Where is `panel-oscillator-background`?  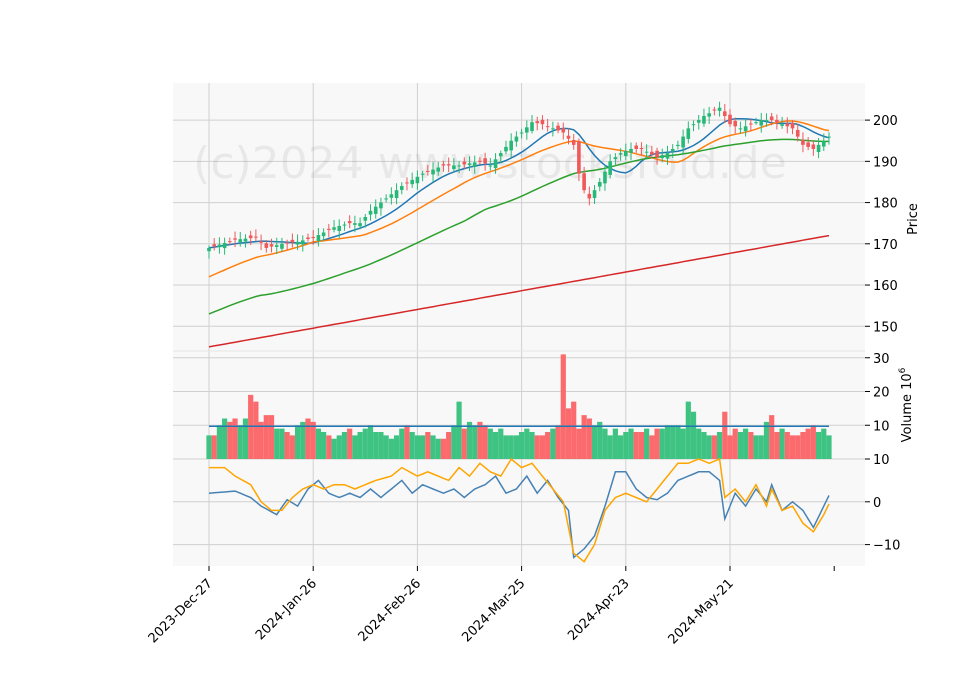 panel-oscillator-background is located at coordinates (519, 512).